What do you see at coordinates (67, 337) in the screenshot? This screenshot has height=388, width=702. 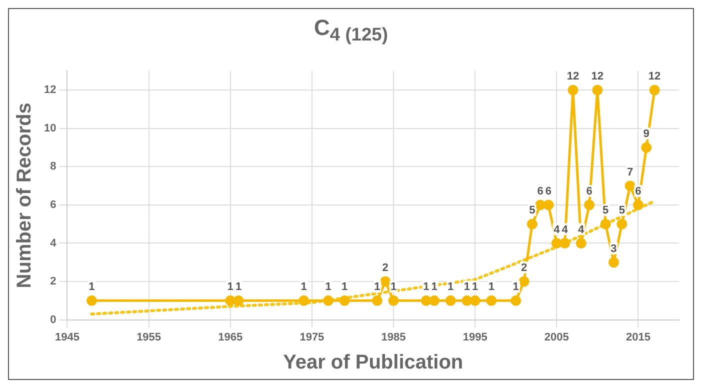 I see `x-tick-label: 1945` at bounding box center [67, 337].